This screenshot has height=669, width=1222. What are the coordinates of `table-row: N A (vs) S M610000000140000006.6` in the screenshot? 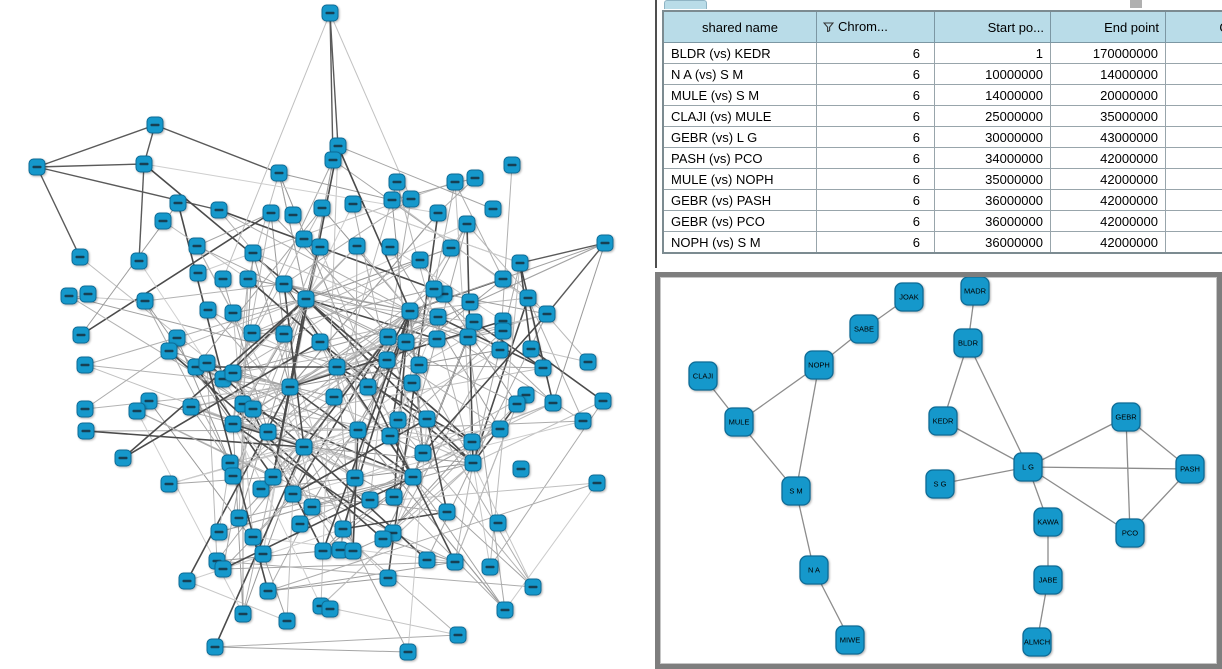 It's located at (942, 74).